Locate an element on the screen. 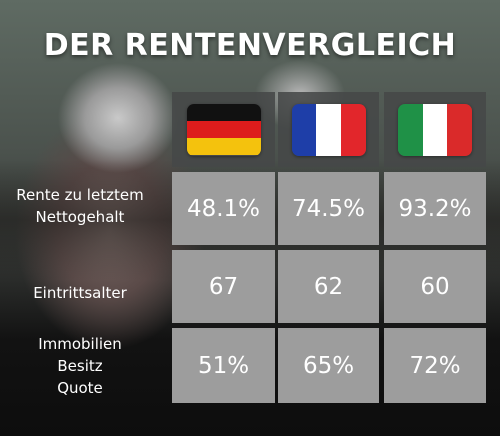  italy-flag-icon is located at coordinates (435, 129).